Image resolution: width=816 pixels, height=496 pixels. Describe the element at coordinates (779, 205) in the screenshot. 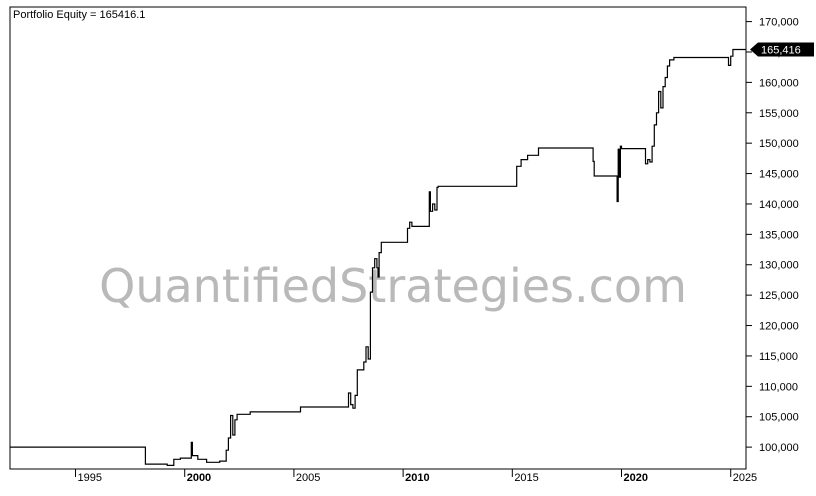

I see `y-tick-label: 140,000` at that location.